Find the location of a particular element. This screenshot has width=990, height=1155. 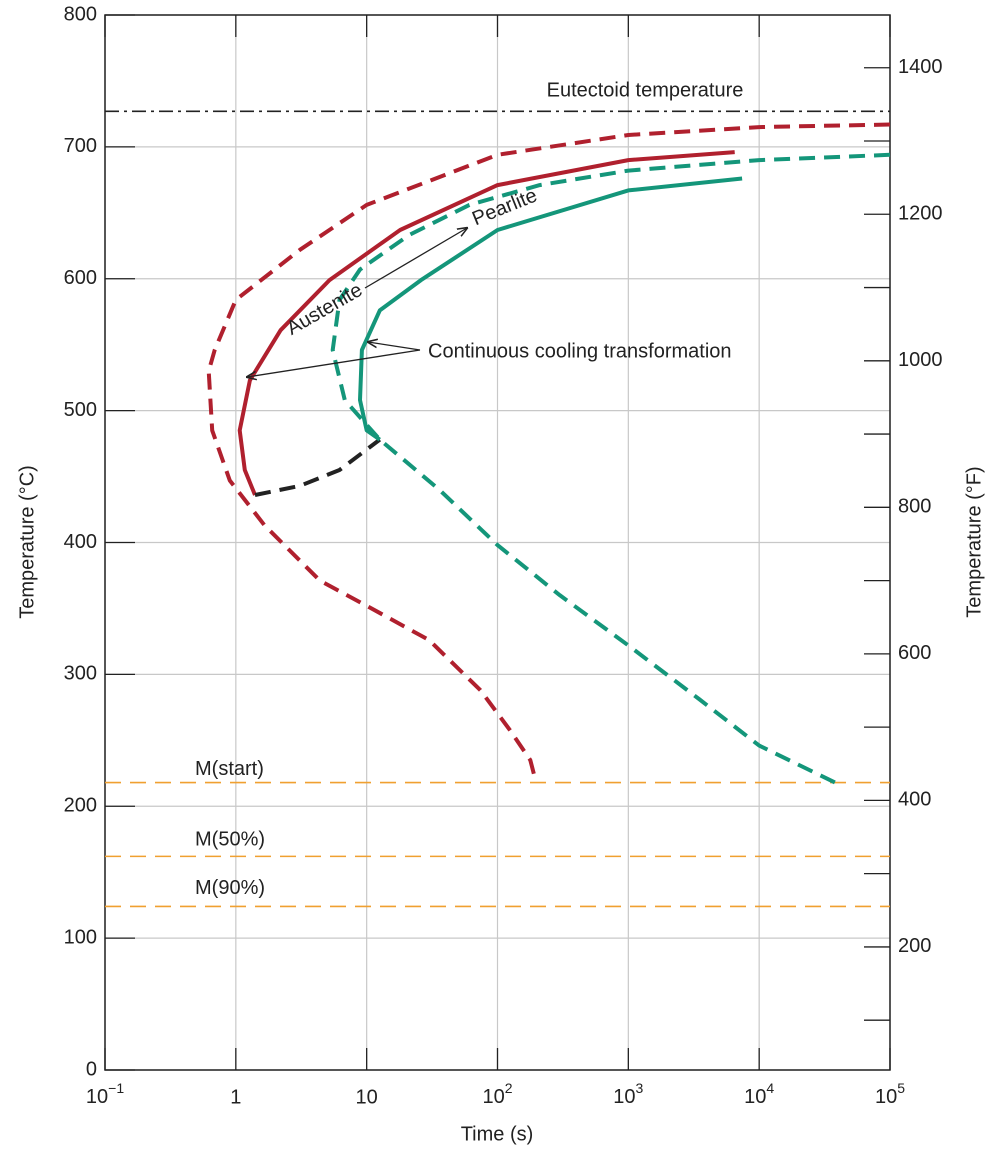

y2-tick-label: 1200 is located at coordinates (920, 214).